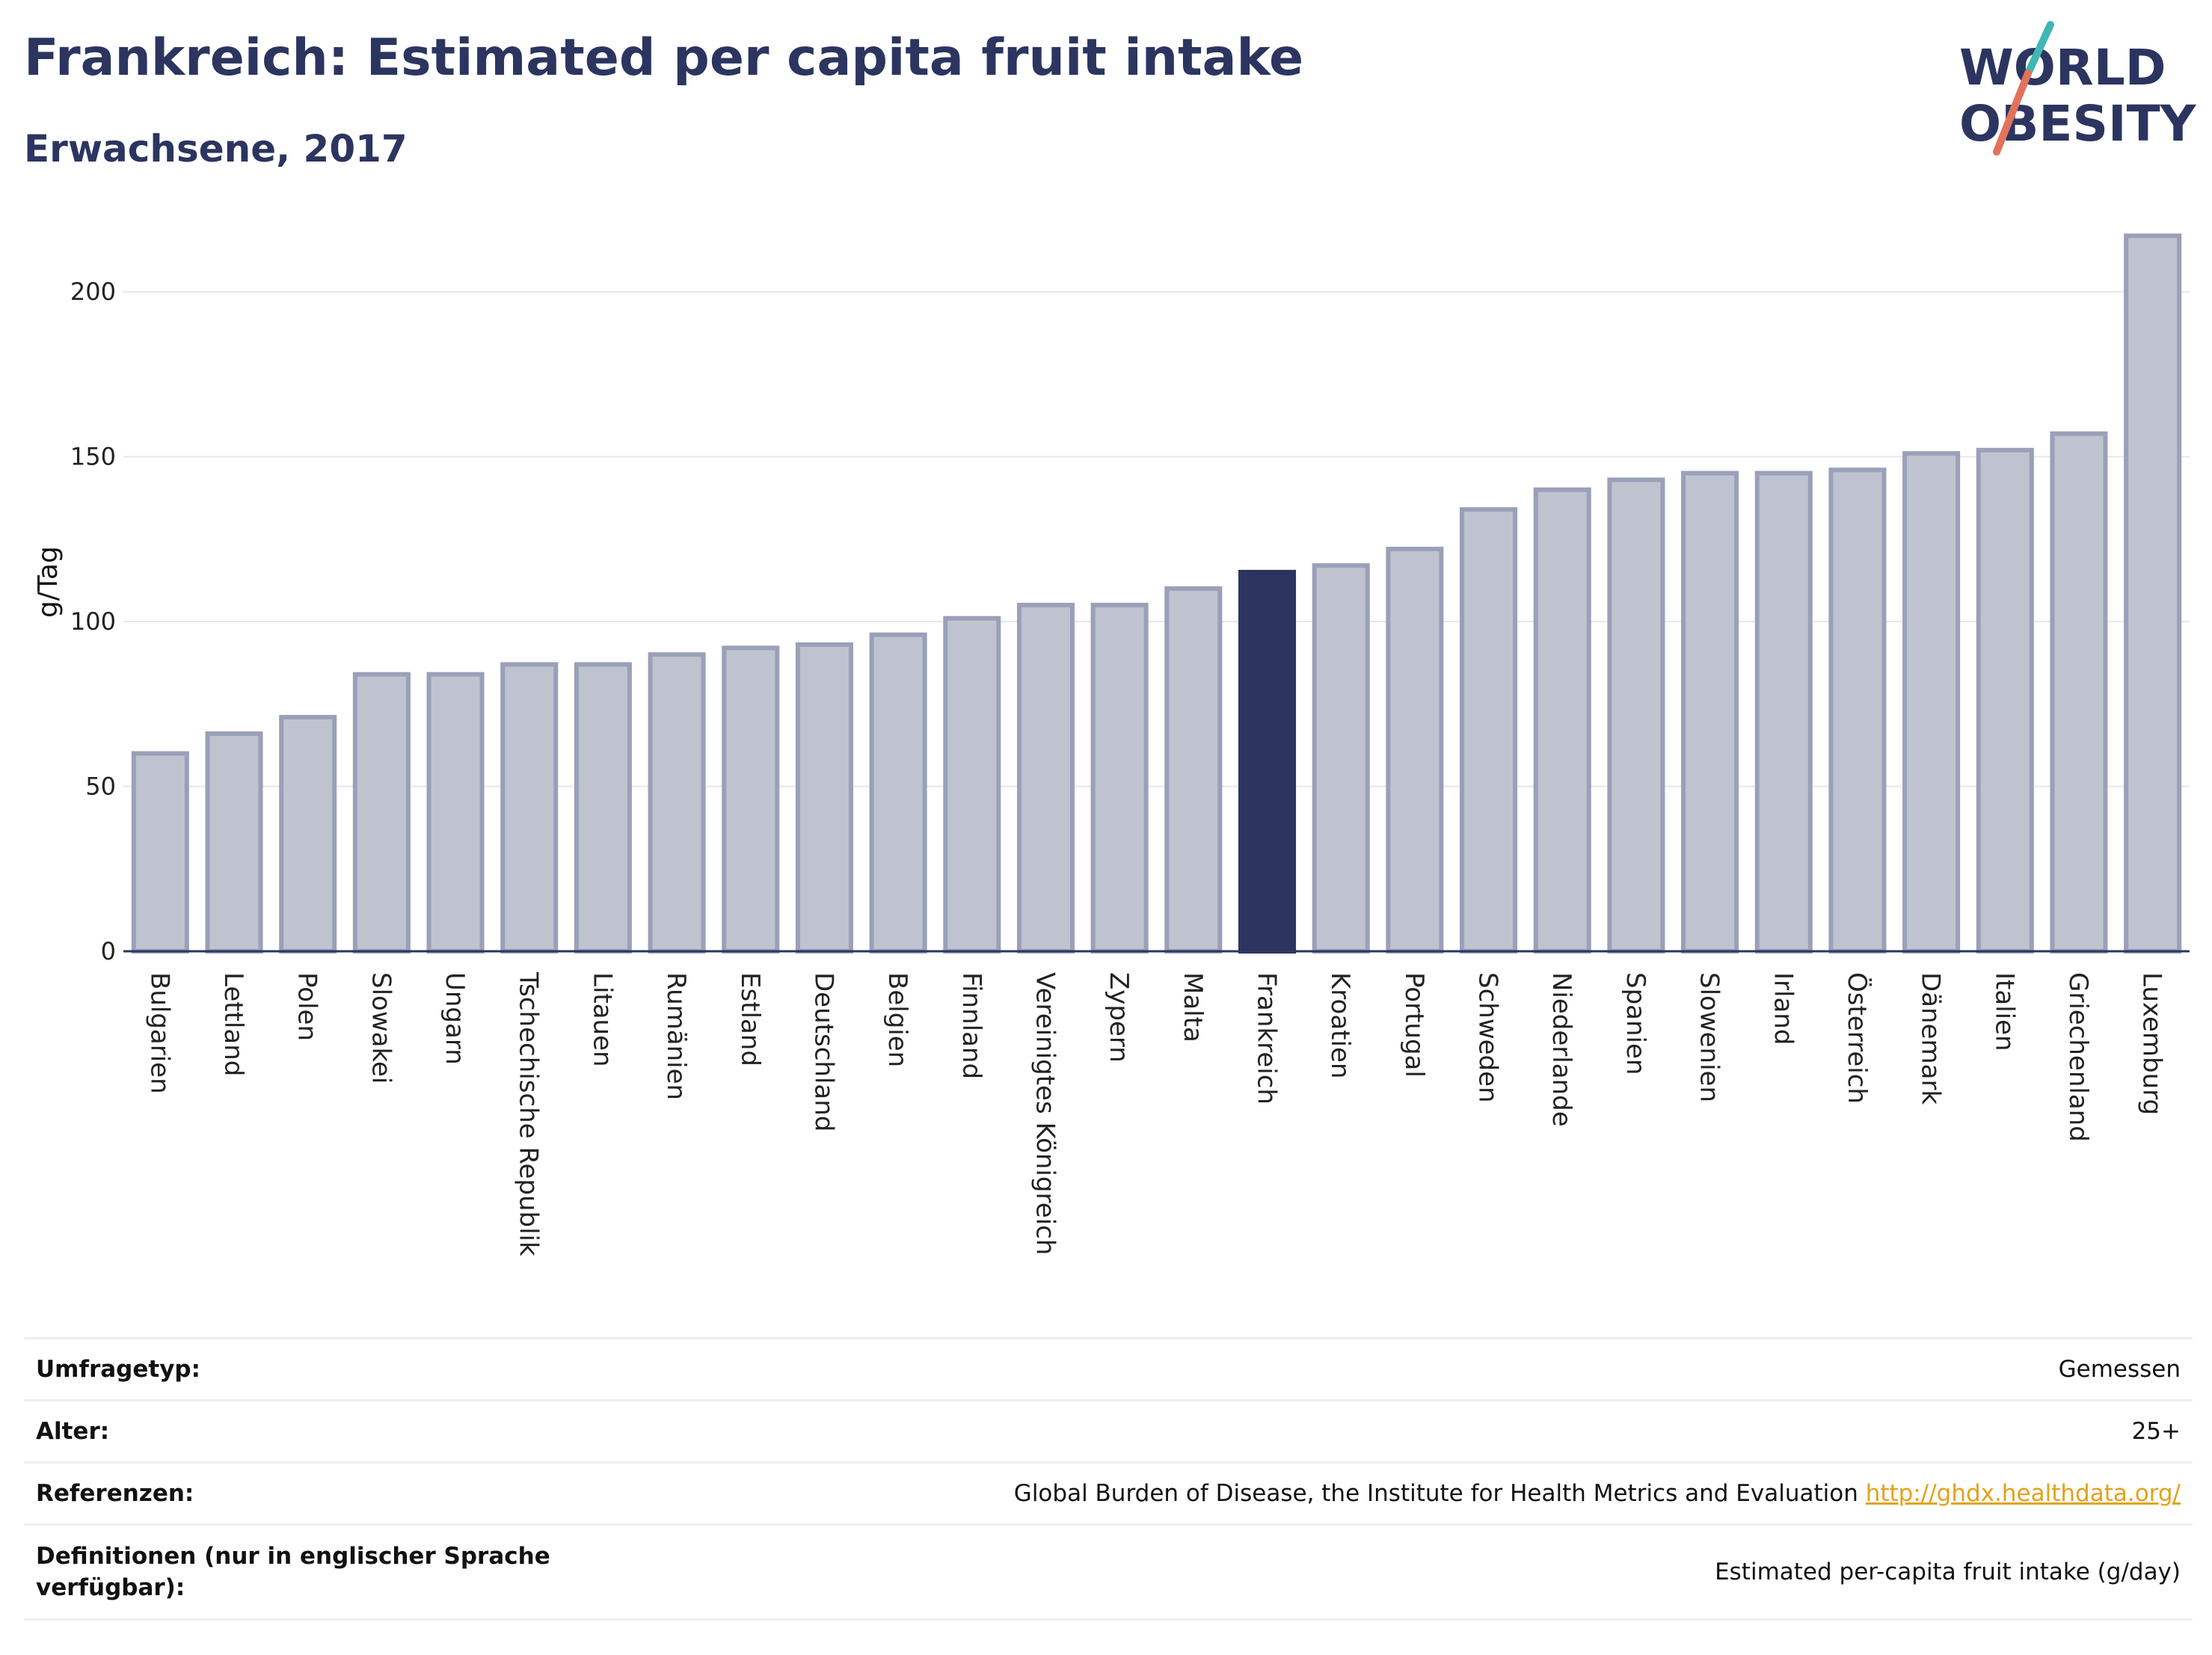  What do you see at coordinates (93, 621) in the screenshot?
I see `y-tick-label: 100` at bounding box center [93, 621].